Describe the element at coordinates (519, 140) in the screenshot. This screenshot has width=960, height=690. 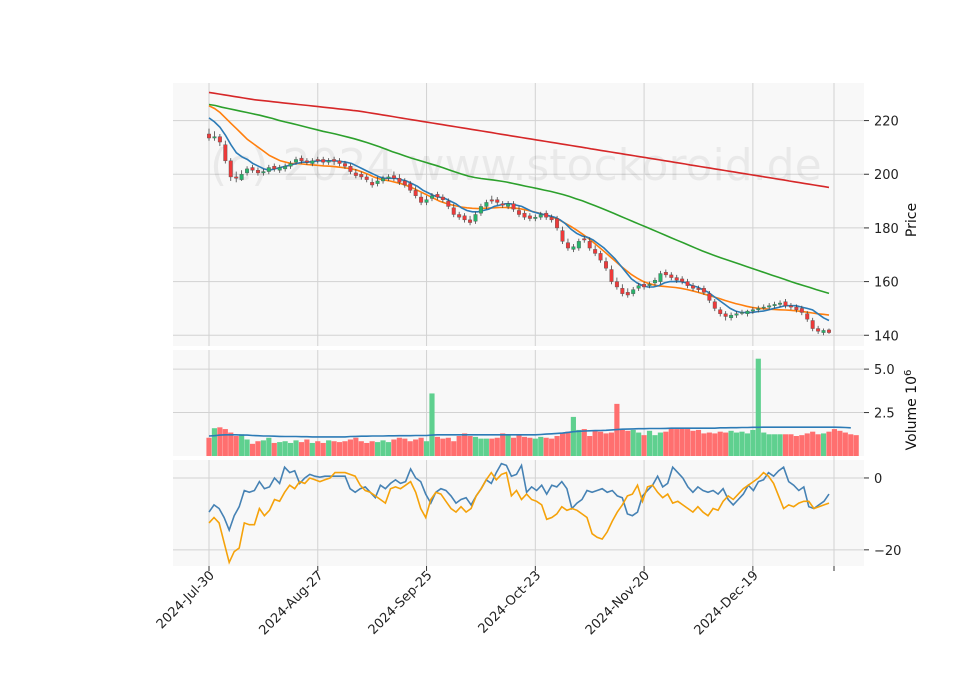
I see `price-ma-line` at that location.